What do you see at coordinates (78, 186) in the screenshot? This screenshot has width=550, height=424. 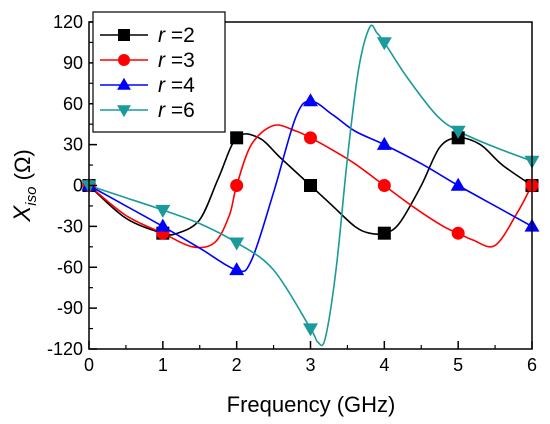 I see `y-tick-label-4: 0` at bounding box center [78, 186].